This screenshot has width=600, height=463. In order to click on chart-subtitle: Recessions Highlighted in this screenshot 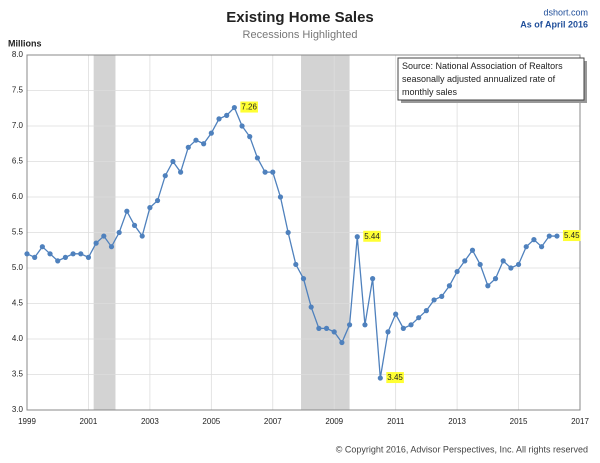, I will do `click(300, 35)`.